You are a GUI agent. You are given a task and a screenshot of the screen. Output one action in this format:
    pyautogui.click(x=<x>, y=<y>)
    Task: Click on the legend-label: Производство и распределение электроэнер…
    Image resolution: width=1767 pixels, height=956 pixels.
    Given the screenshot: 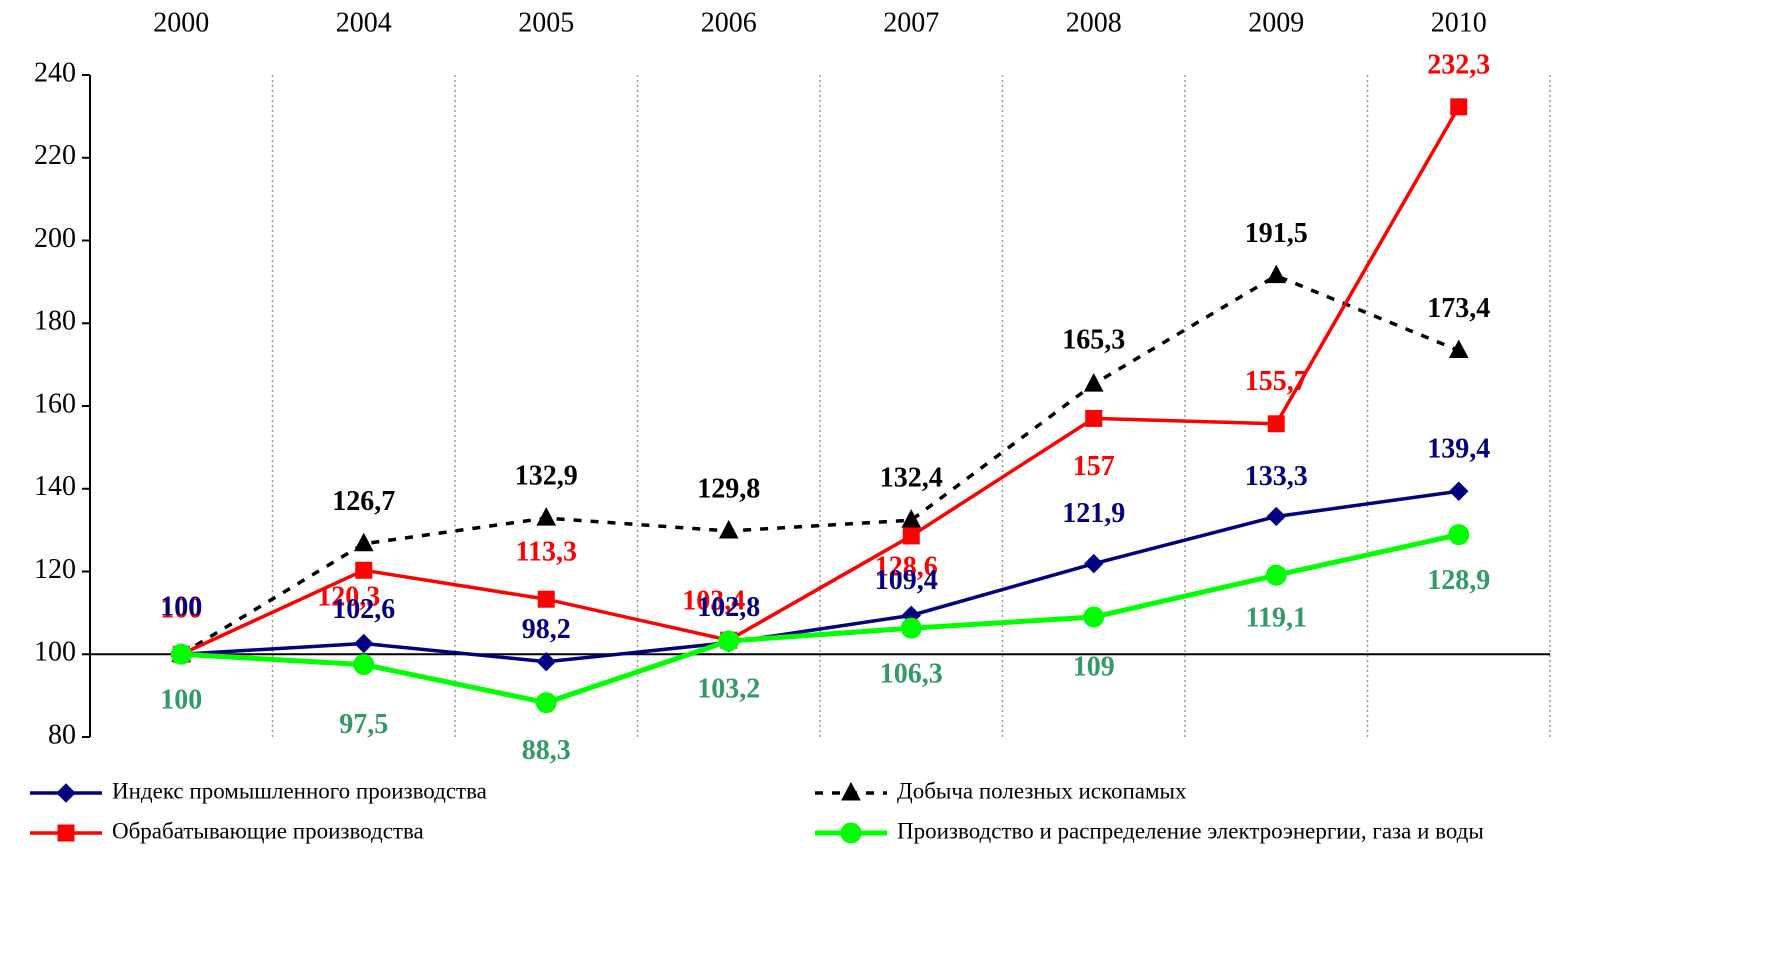 What is the action you would take?
    pyautogui.click(x=1190, y=830)
    